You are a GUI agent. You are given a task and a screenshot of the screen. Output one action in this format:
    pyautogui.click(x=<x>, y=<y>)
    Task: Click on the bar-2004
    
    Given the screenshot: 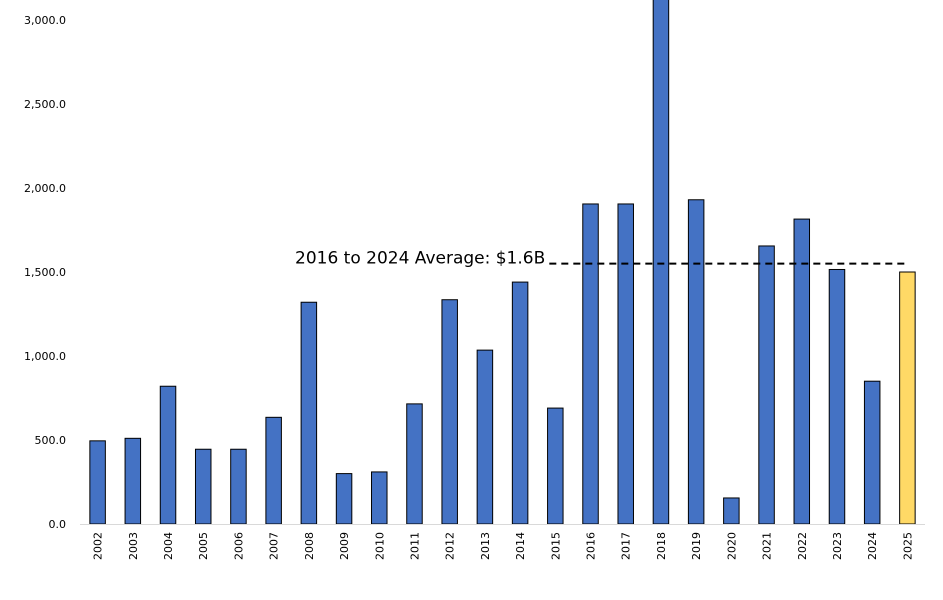 What is the action you would take?
    pyautogui.click(x=168, y=455)
    